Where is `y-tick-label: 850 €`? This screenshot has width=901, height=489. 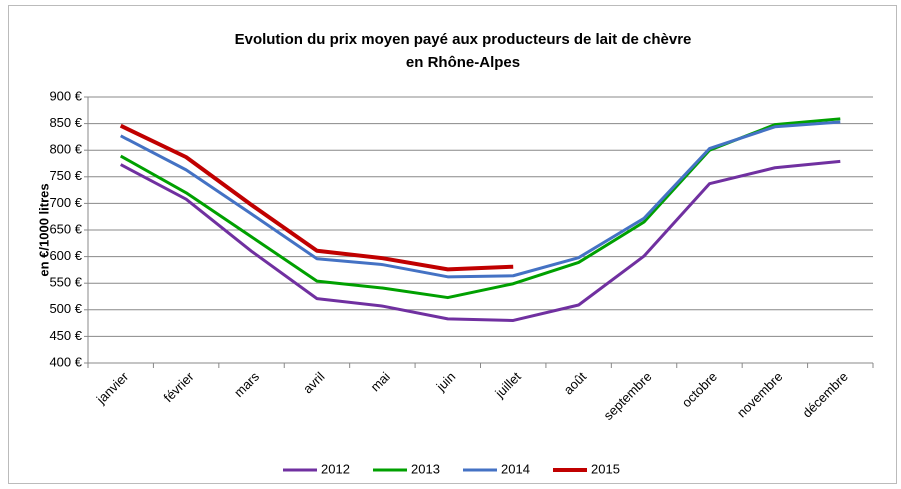
y-tick-label: 850 € is located at coordinates (65, 122).